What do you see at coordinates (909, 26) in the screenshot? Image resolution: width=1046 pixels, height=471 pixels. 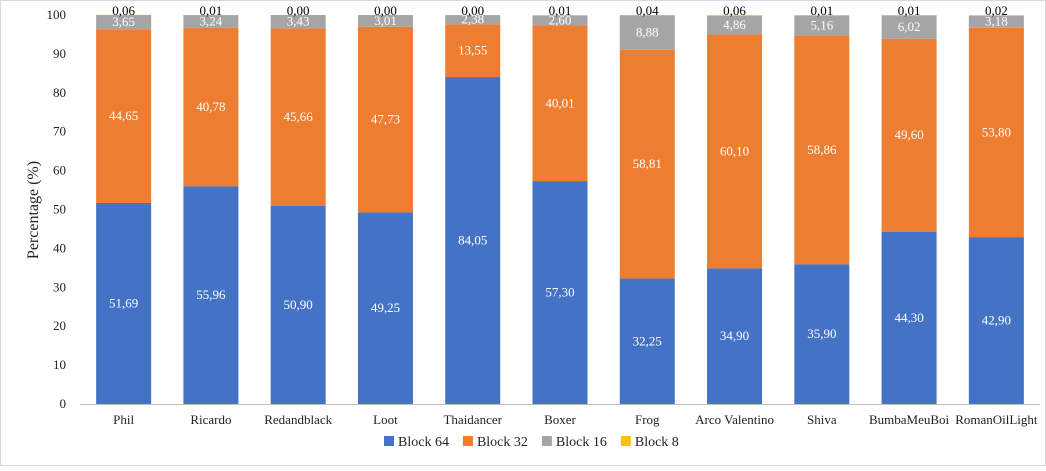 I see `data-label: 6,02` at bounding box center [909, 26].